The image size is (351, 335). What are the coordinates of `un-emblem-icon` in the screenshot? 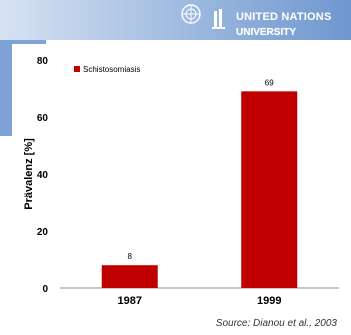 It's located at (191, 14).